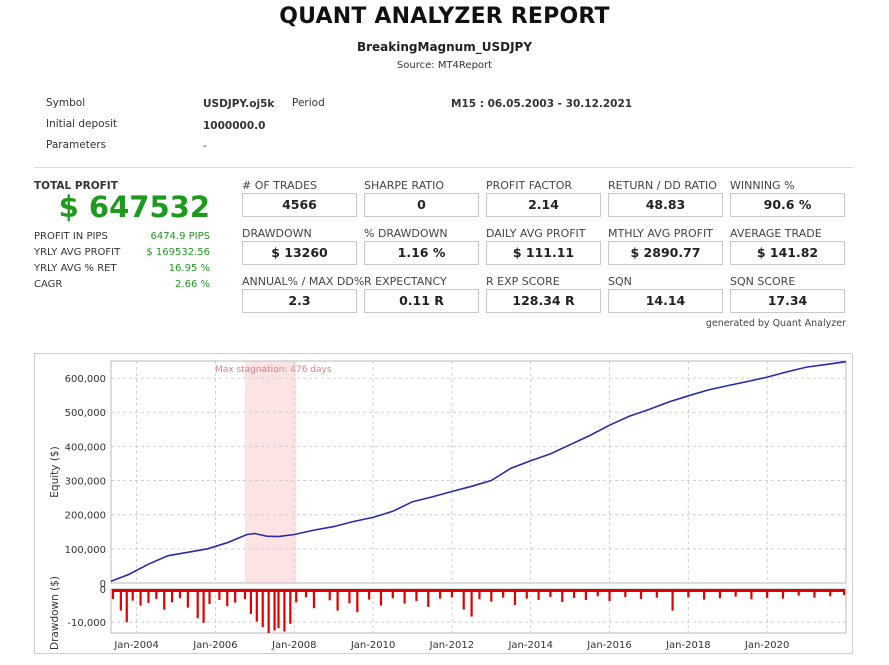  What do you see at coordinates (234, 126) in the screenshot?
I see `deposit-value: 1000000.0` at bounding box center [234, 126].